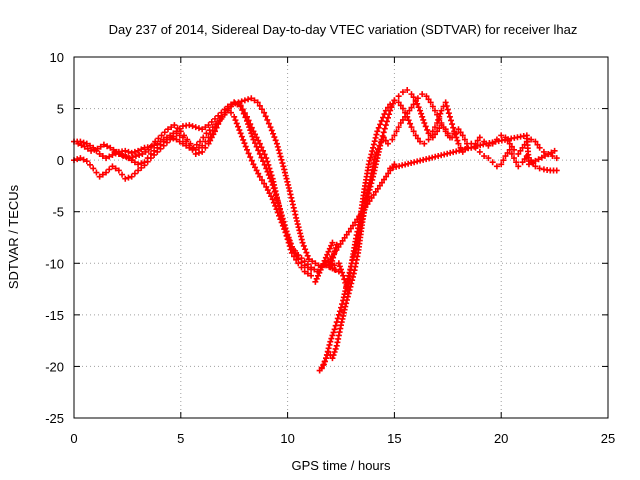 This screenshot has height=480, width=640. I want to click on x-tick-label: 0, so click(73, 438).